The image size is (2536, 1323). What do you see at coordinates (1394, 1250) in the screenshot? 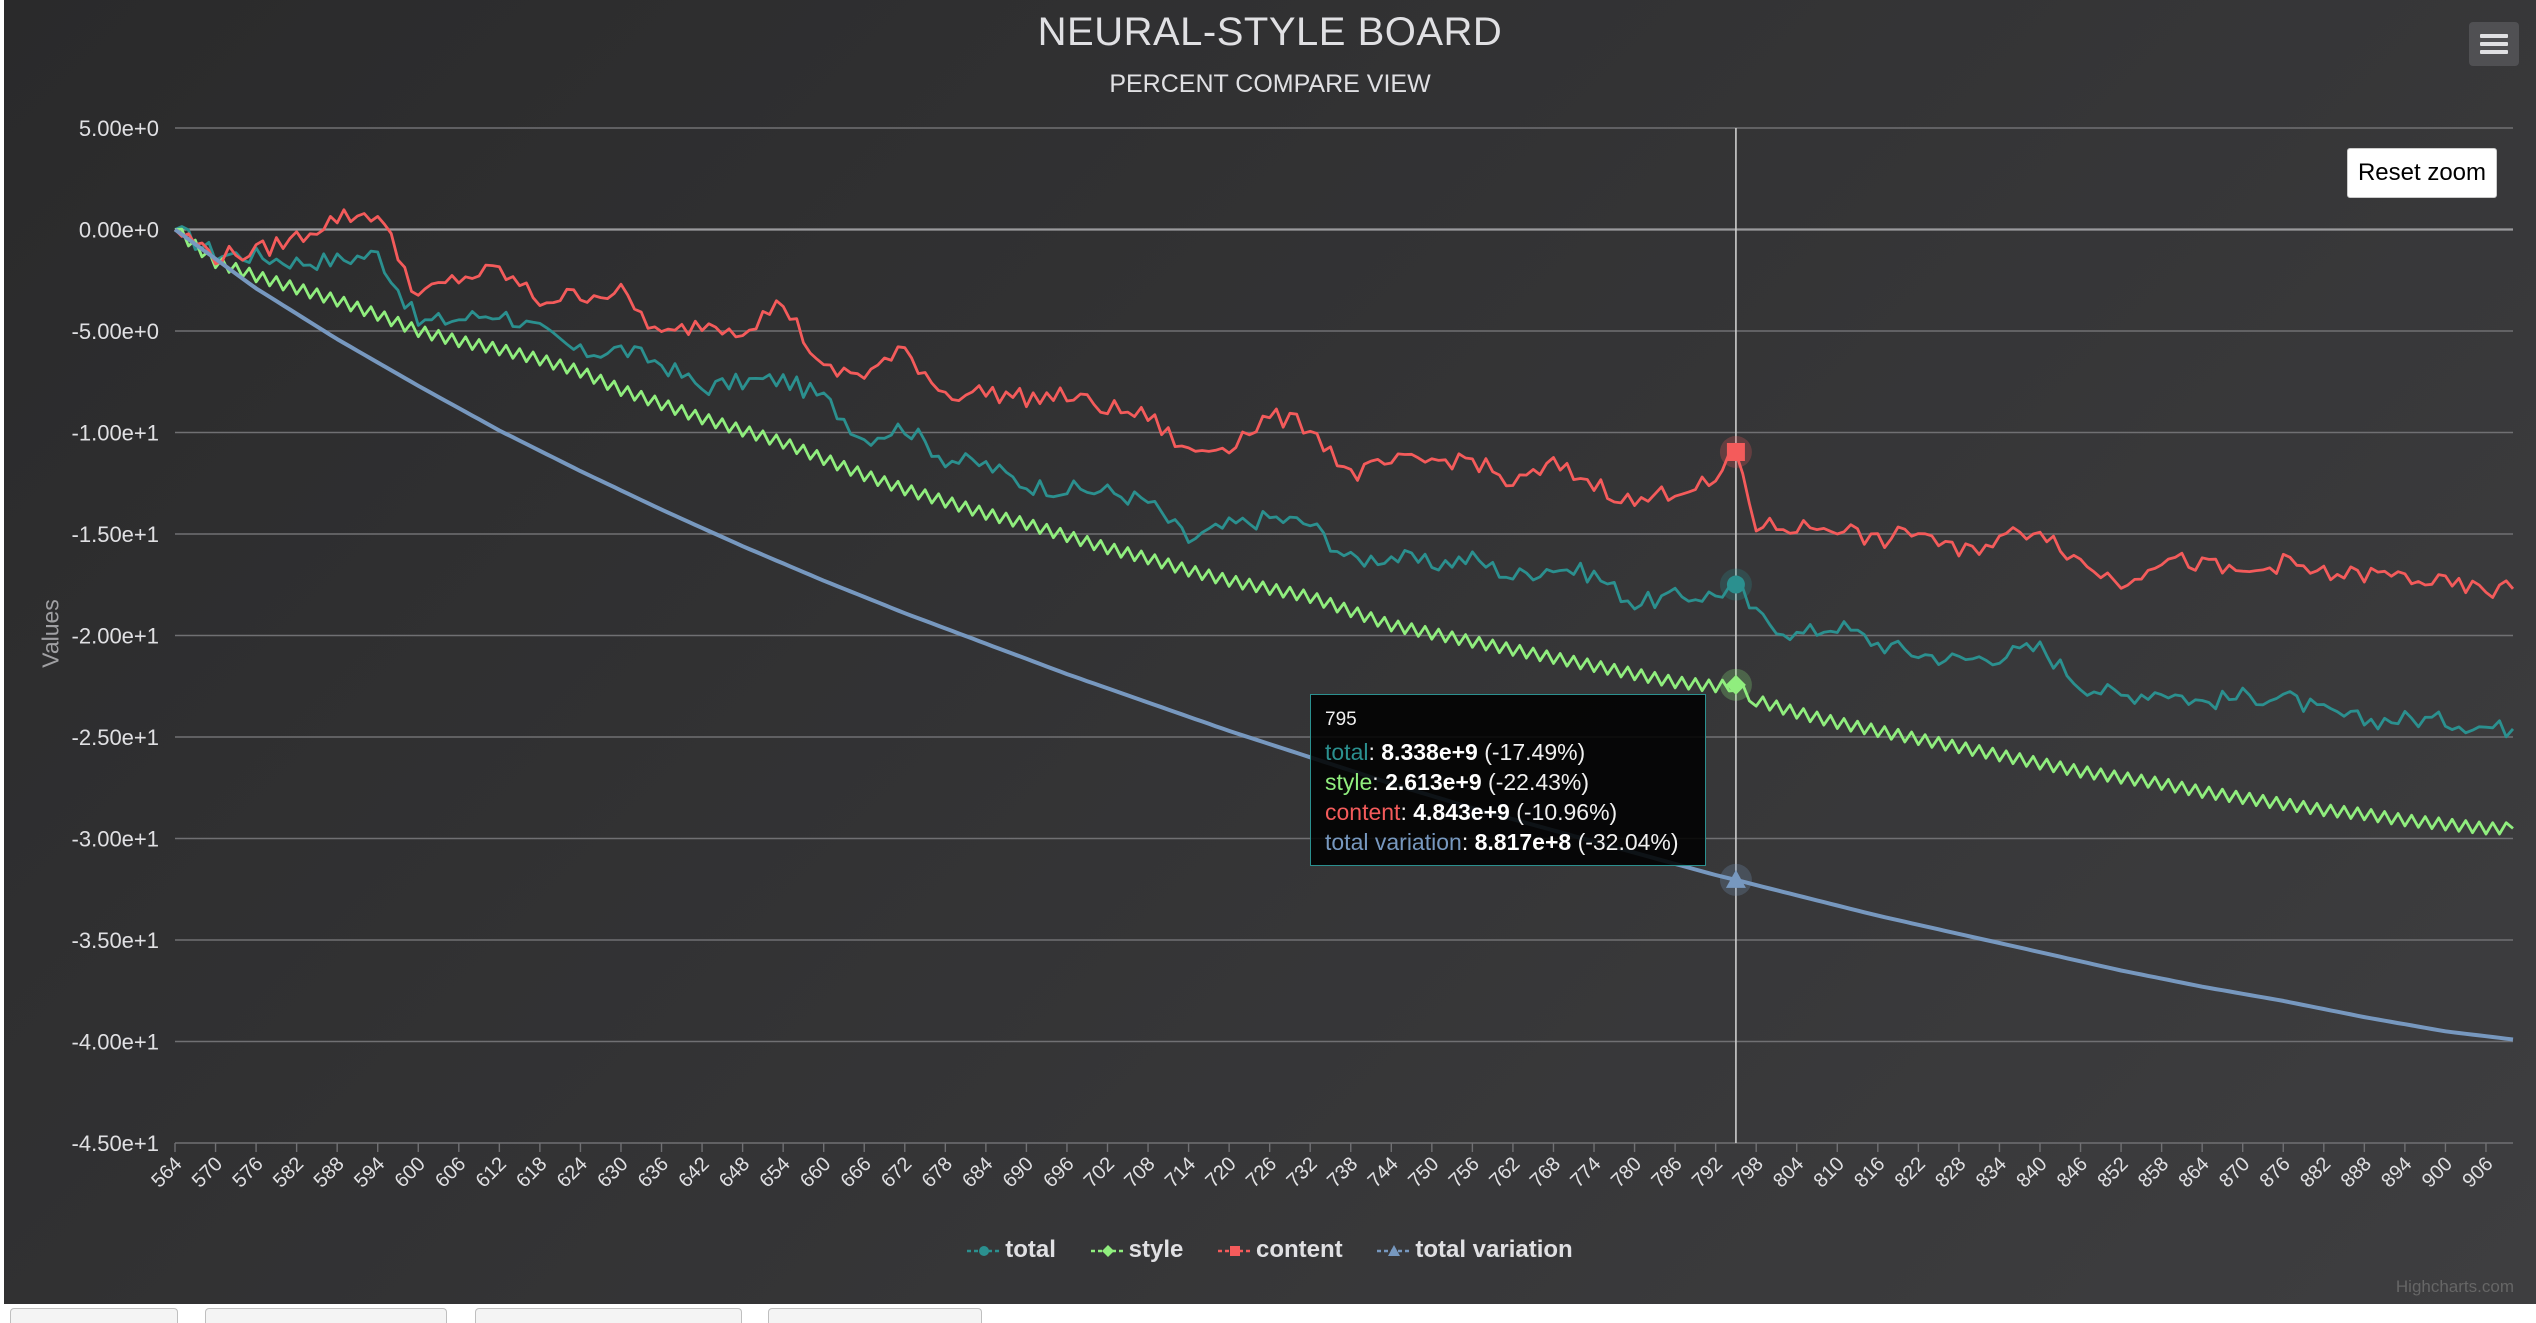
I see `triangle-marker-icon` at bounding box center [1394, 1250].